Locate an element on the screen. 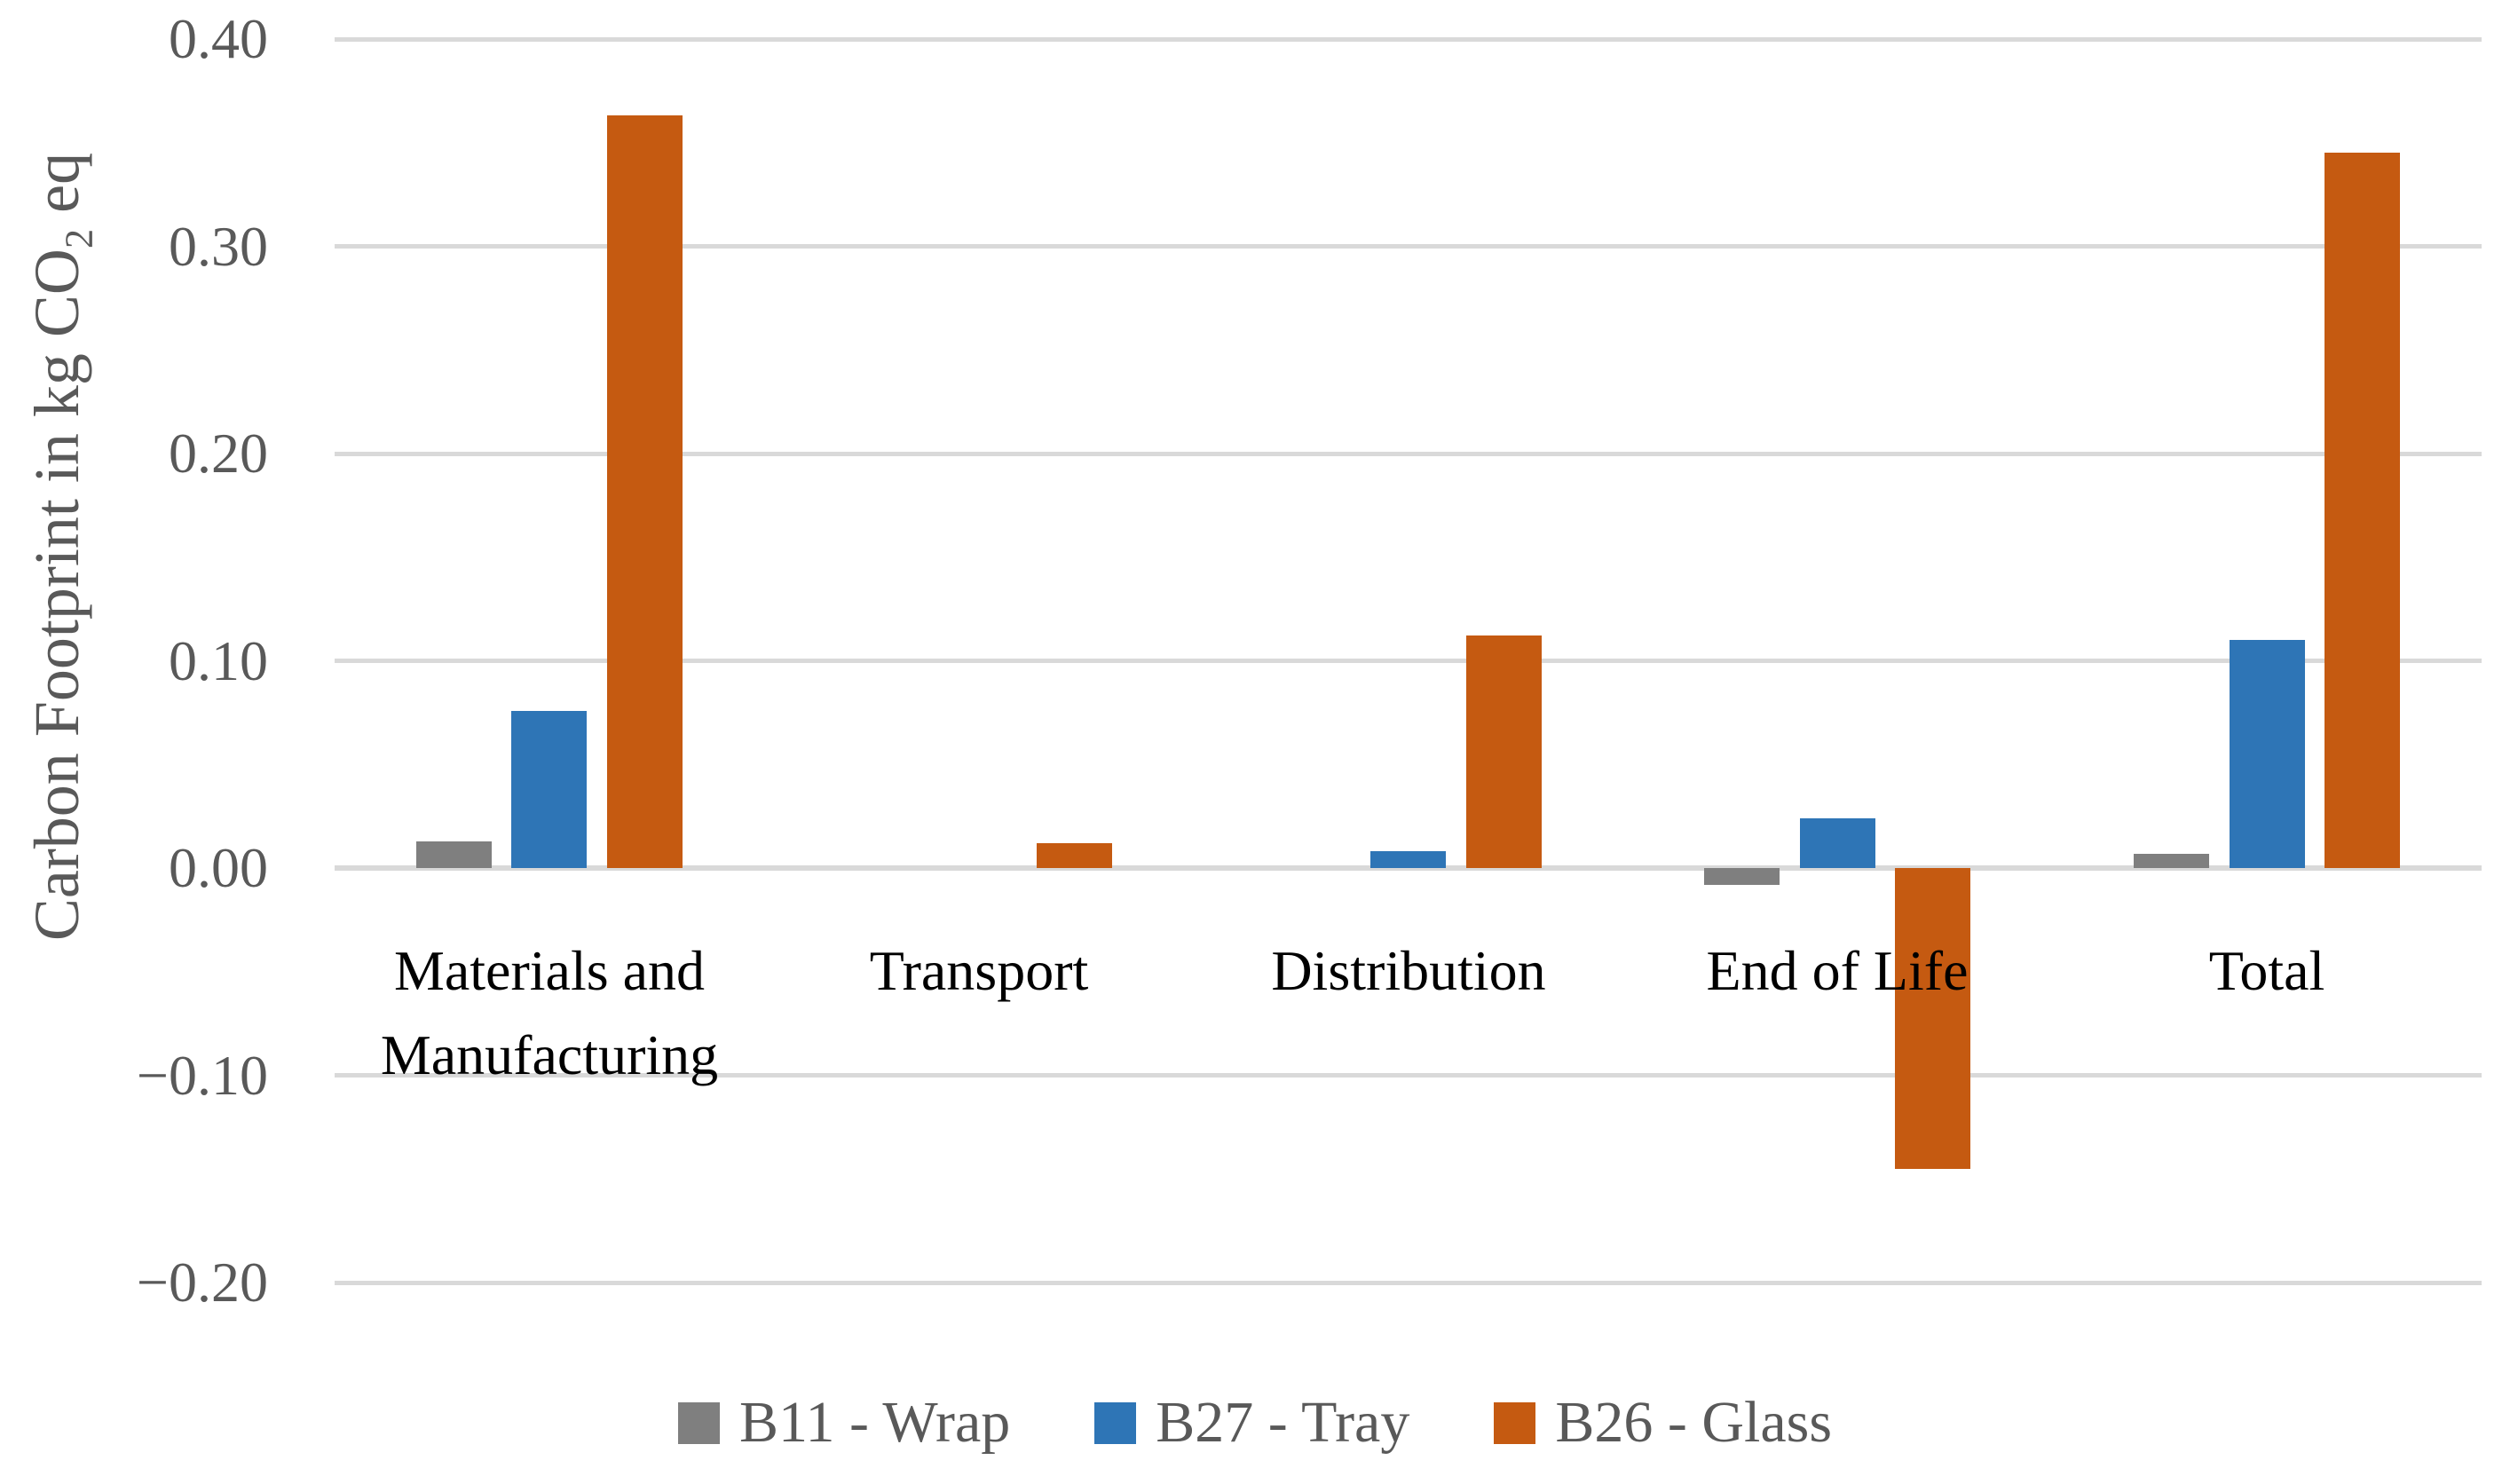 This screenshot has width=2510, height=1484. gridline-0.20 is located at coordinates (1408, 454).